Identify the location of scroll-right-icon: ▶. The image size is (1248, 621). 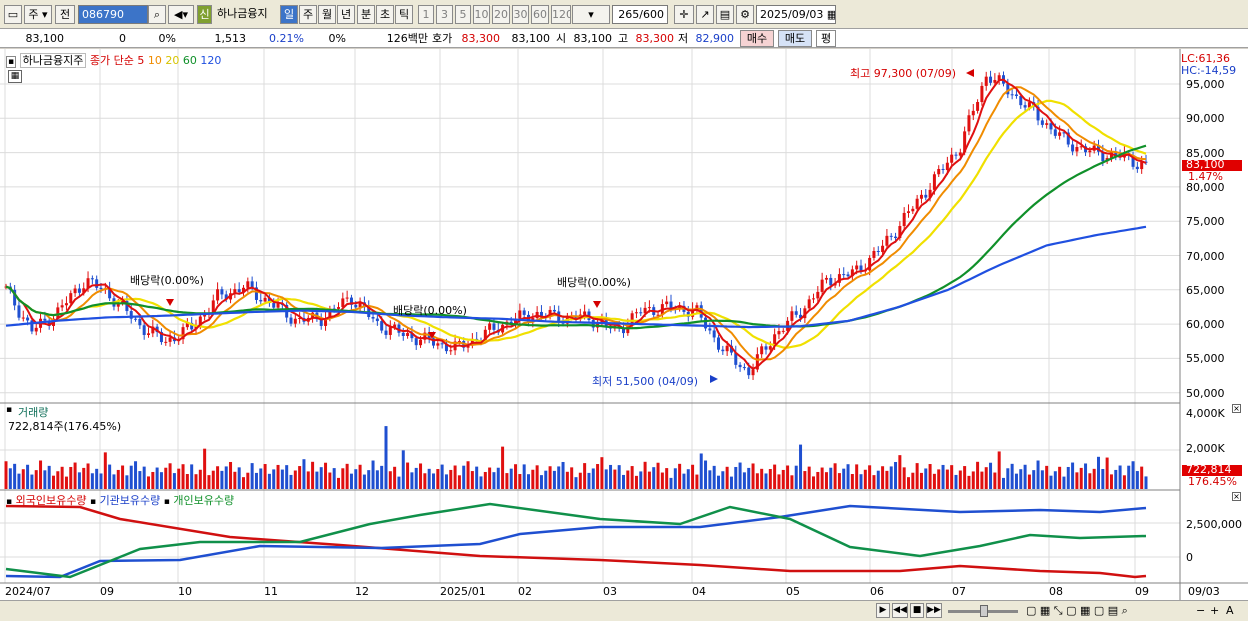
(883, 610).